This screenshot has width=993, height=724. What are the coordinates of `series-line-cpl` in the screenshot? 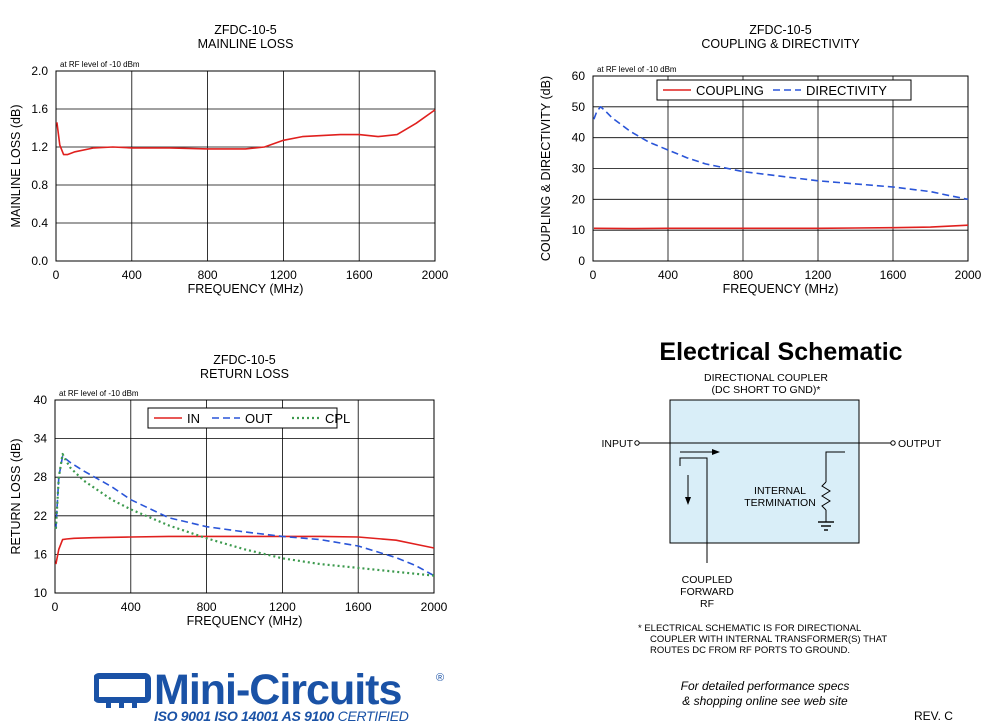 It's located at (244, 514).